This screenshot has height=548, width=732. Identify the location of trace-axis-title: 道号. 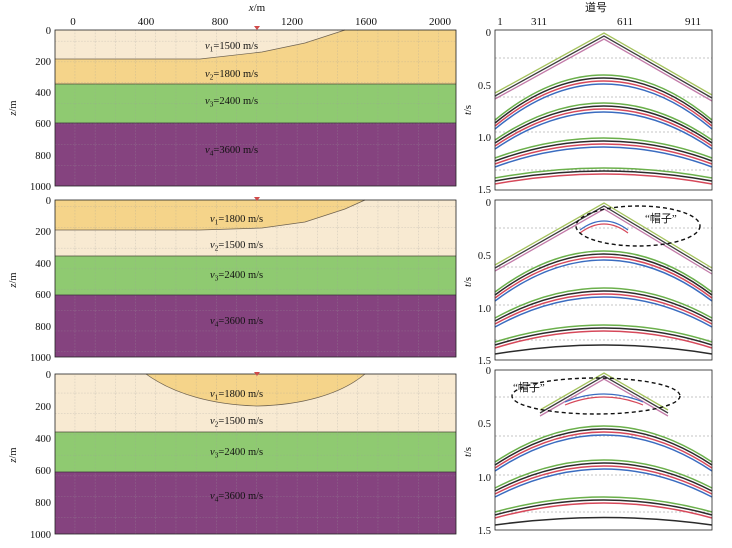
(596, 7).